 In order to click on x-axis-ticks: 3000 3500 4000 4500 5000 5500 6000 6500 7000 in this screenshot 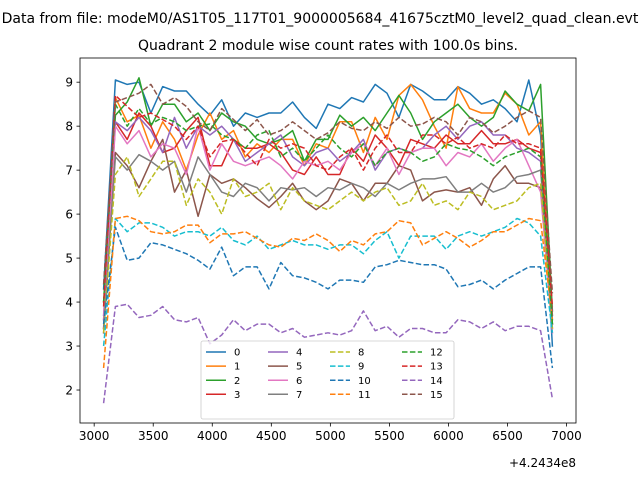, I will do `click(330, 433)`.